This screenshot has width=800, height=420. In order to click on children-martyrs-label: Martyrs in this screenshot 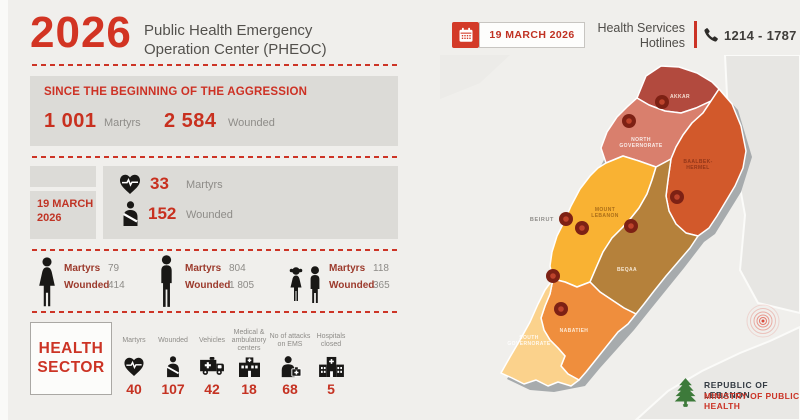, I will do `click(347, 268)`.